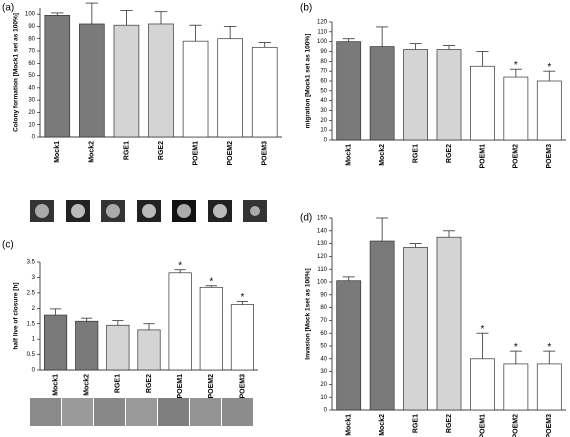  Describe the element at coordinates (31, 263) in the screenshot. I see `y-tick-label: 3.5` at that location.